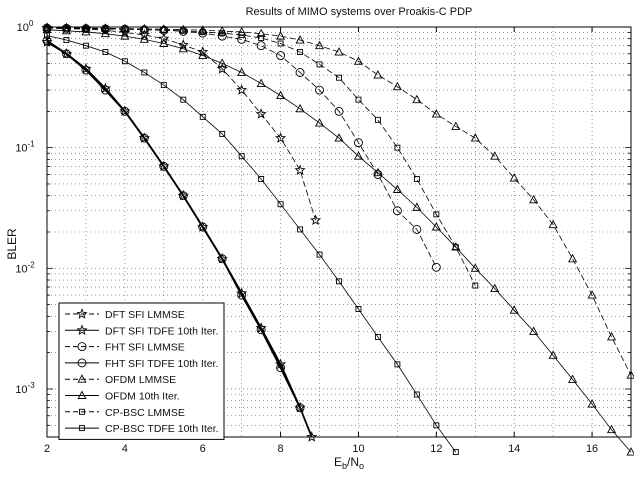  What do you see at coordinates (344, 466) in the screenshot?
I see `x-axis-label-sub1: b` at bounding box center [344, 466].